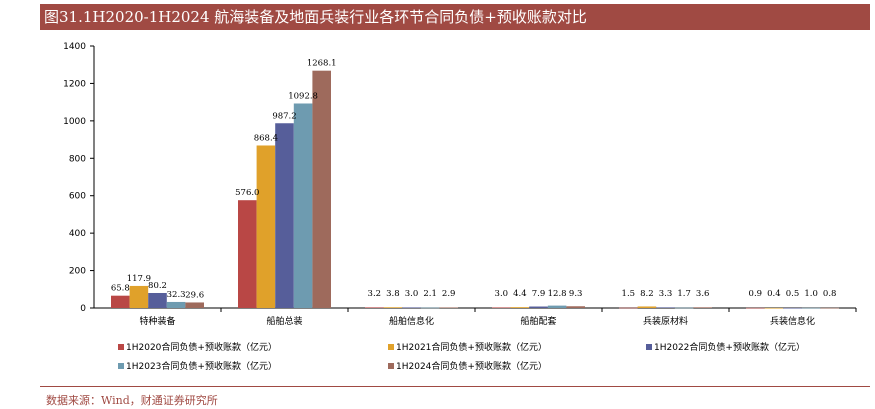 This screenshot has height=409, width=875. I want to click on data-label: 3.8, so click(393, 294).